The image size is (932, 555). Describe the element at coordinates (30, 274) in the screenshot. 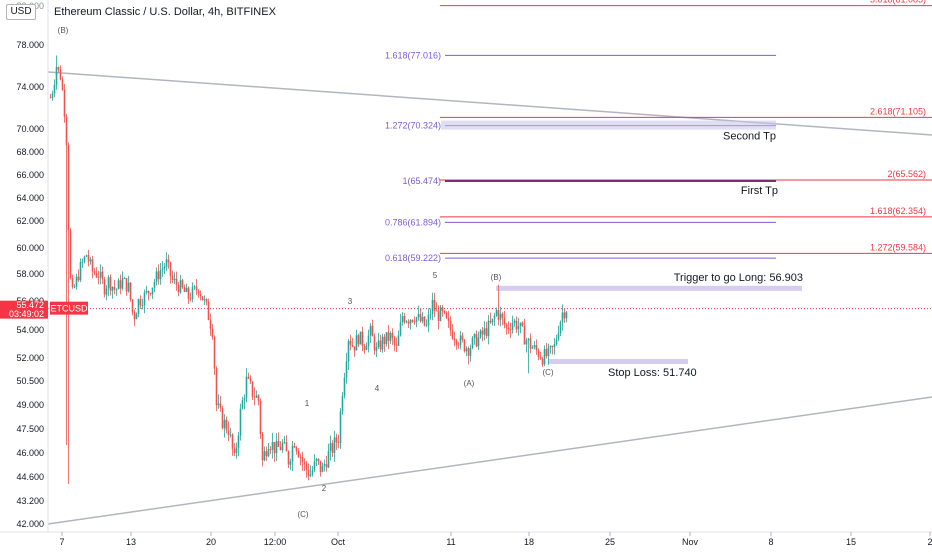

I see `price-axis-label: 58.000` at that location.